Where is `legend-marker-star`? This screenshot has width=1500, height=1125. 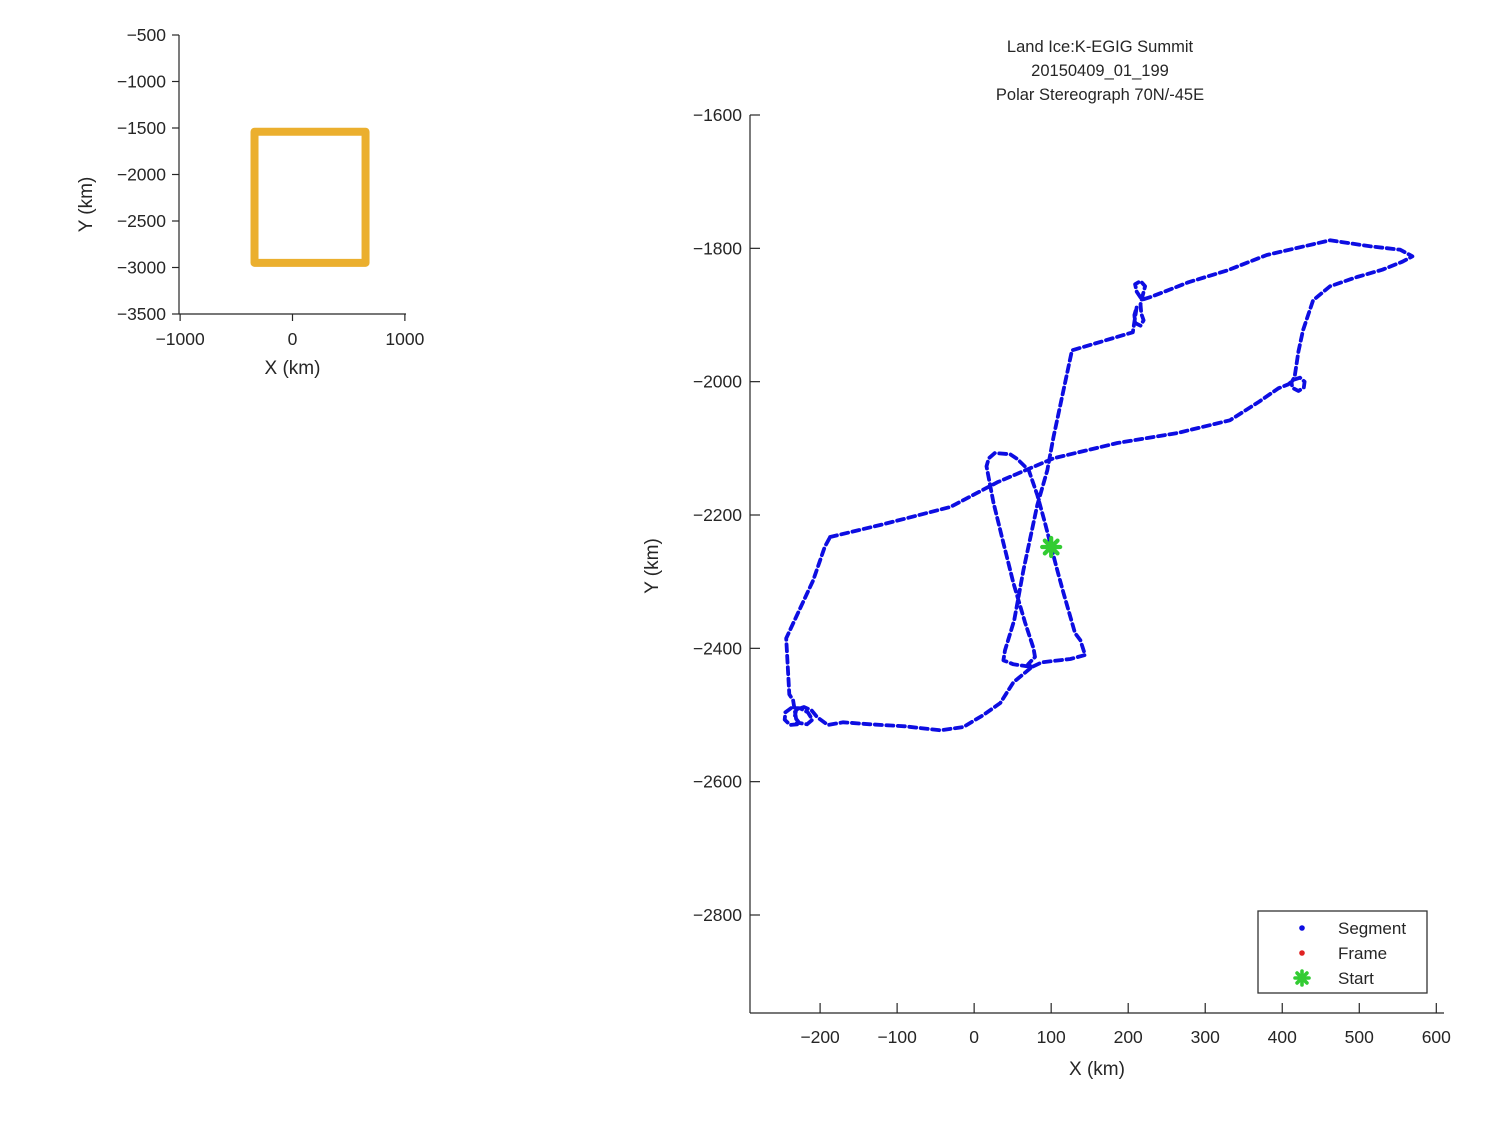 legend-marker-star is located at coordinates (1302, 978).